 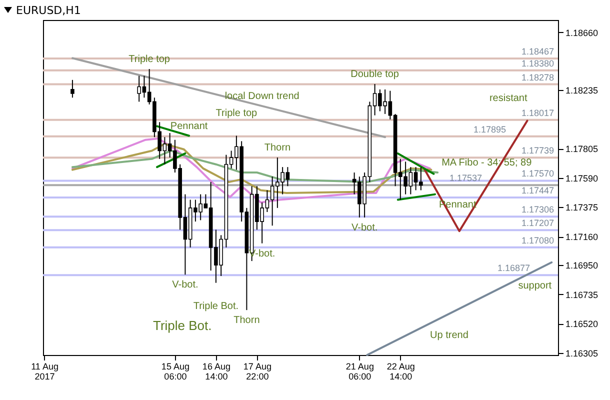 I want to click on annotation: MA Fibo - 34; 55; 89, so click(x=487, y=163).